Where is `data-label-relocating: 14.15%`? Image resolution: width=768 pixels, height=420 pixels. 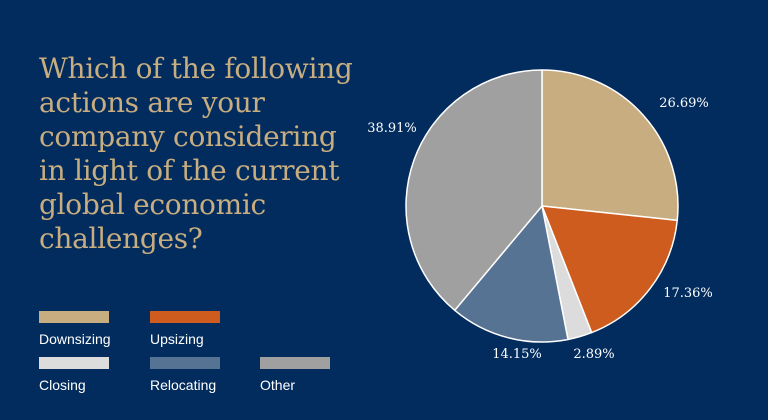
data-label-relocating: 14.15% is located at coordinates (517, 354).